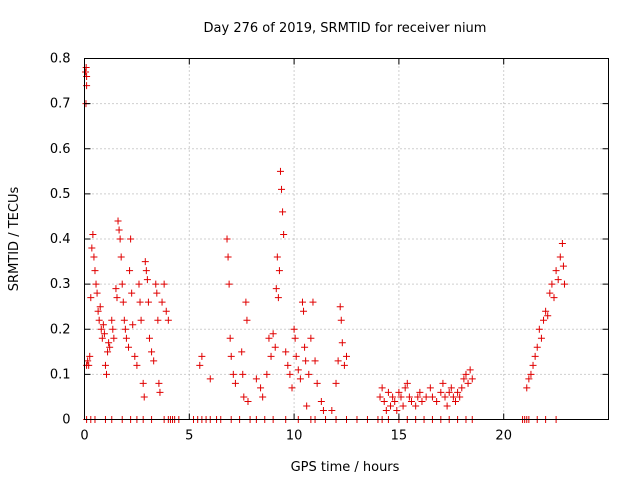 This screenshot has width=640, height=480. Describe the element at coordinates (503, 436) in the screenshot. I see `x-tick-label: 20` at that location.